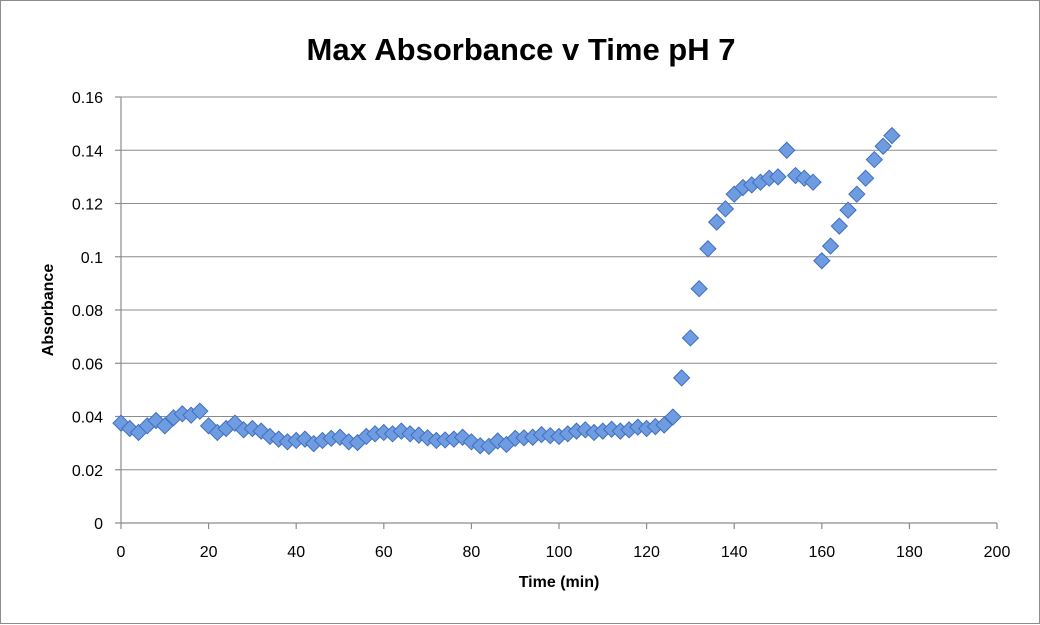  What do you see at coordinates (209, 552) in the screenshot?
I see `x-tick-label: 20` at bounding box center [209, 552].